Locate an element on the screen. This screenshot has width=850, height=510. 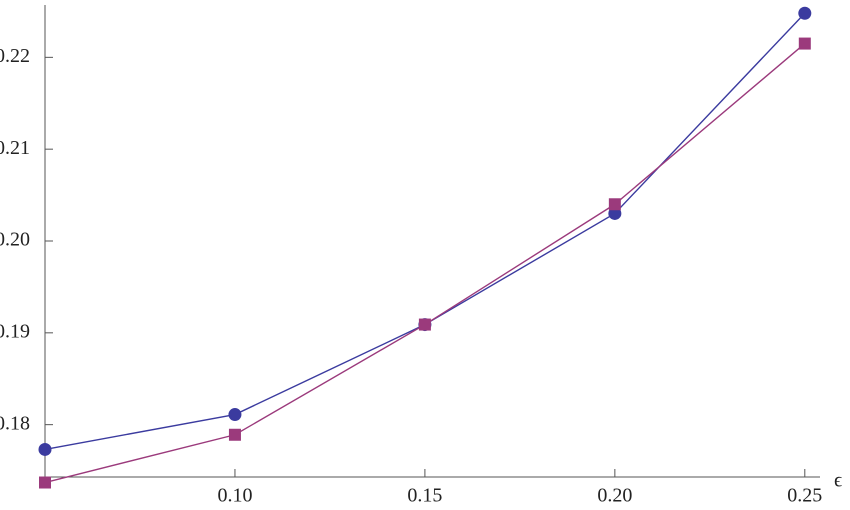
y-tick-label: 0.22 is located at coordinates (15, 56).